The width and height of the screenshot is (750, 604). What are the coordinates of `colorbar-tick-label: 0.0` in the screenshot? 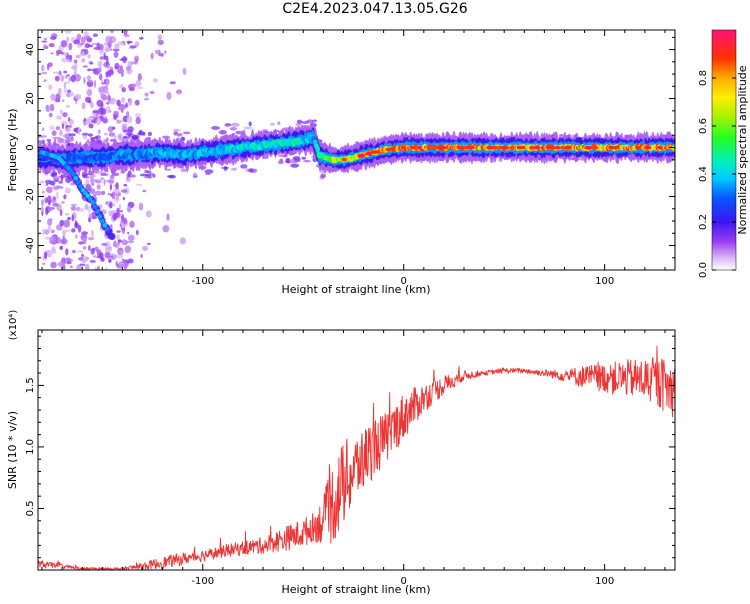 It's located at (703, 270).